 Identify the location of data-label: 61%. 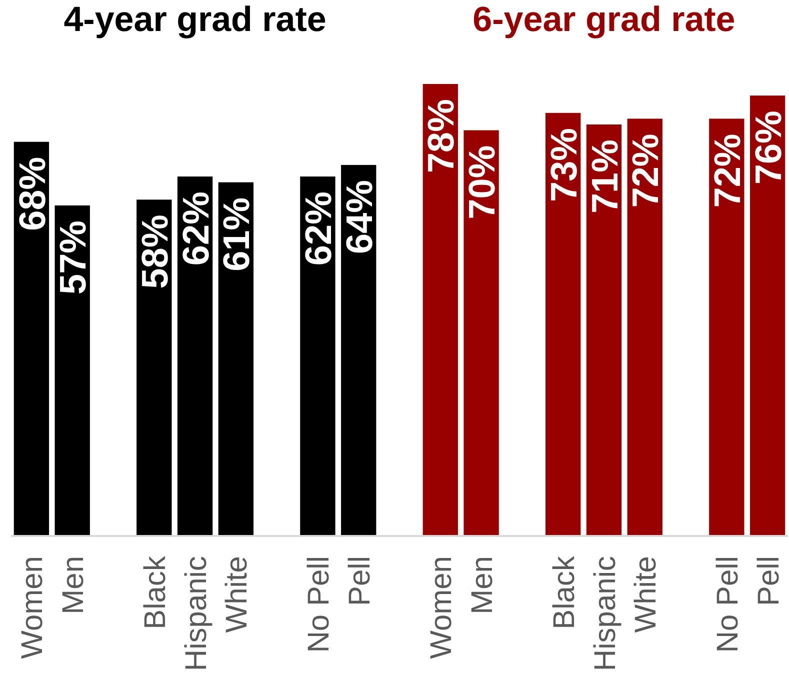
(237, 234).